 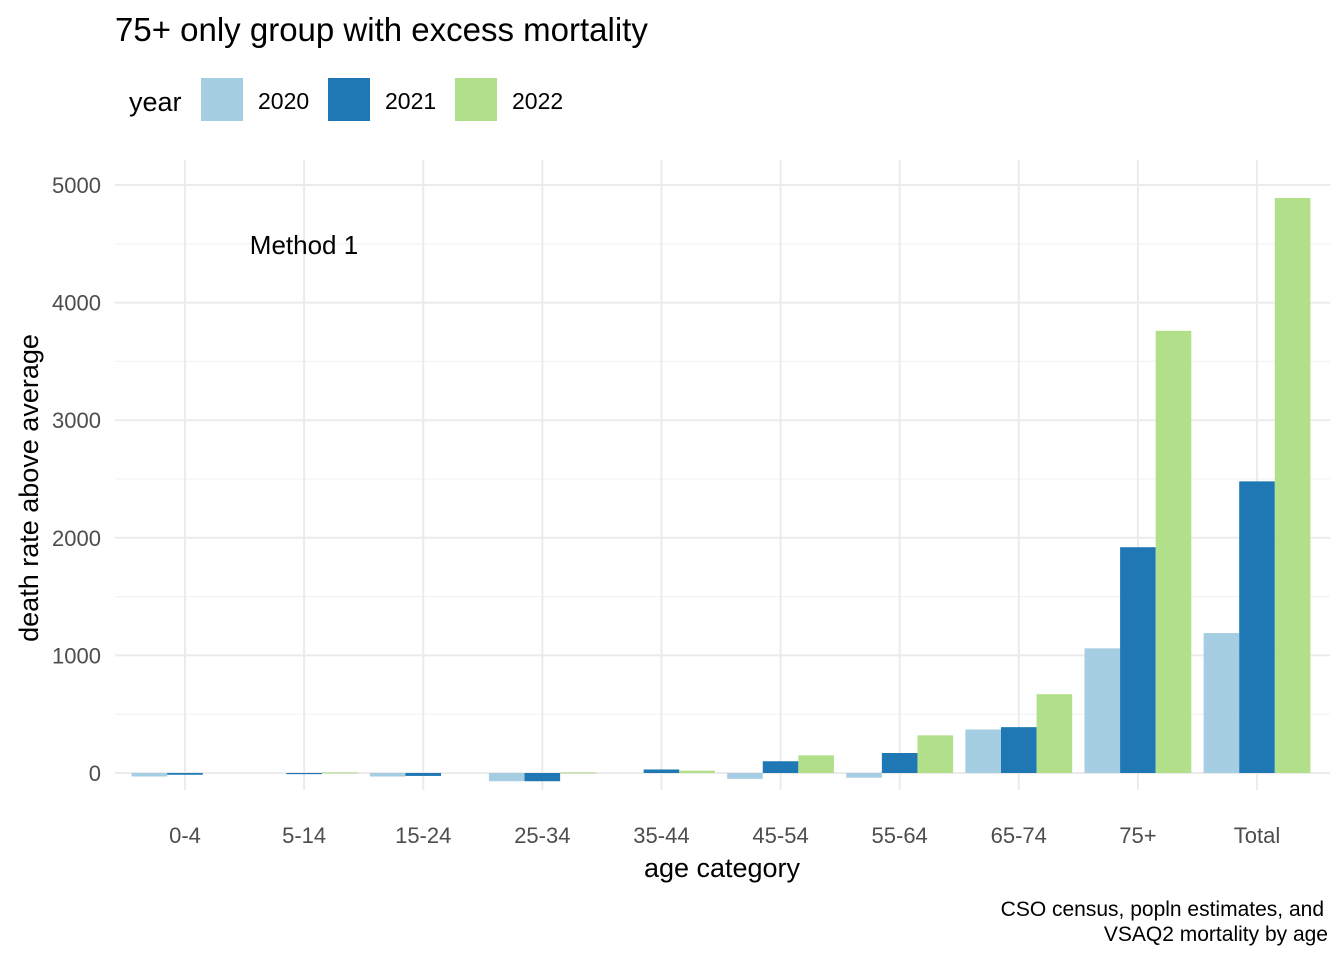 What do you see at coordinates (381, 29) in the screenshot?
I see `chart-title: 75+ only group with excess mortality` at bounding box center [381, 29].